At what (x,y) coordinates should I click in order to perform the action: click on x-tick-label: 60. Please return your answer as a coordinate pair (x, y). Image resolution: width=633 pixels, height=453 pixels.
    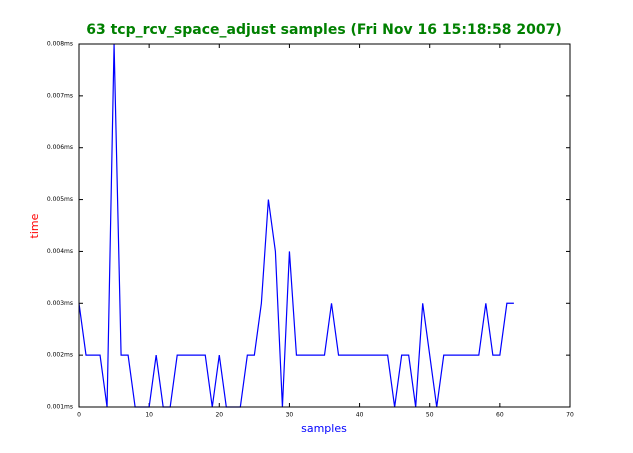
    Looking at the image, I should click on (500, 415).